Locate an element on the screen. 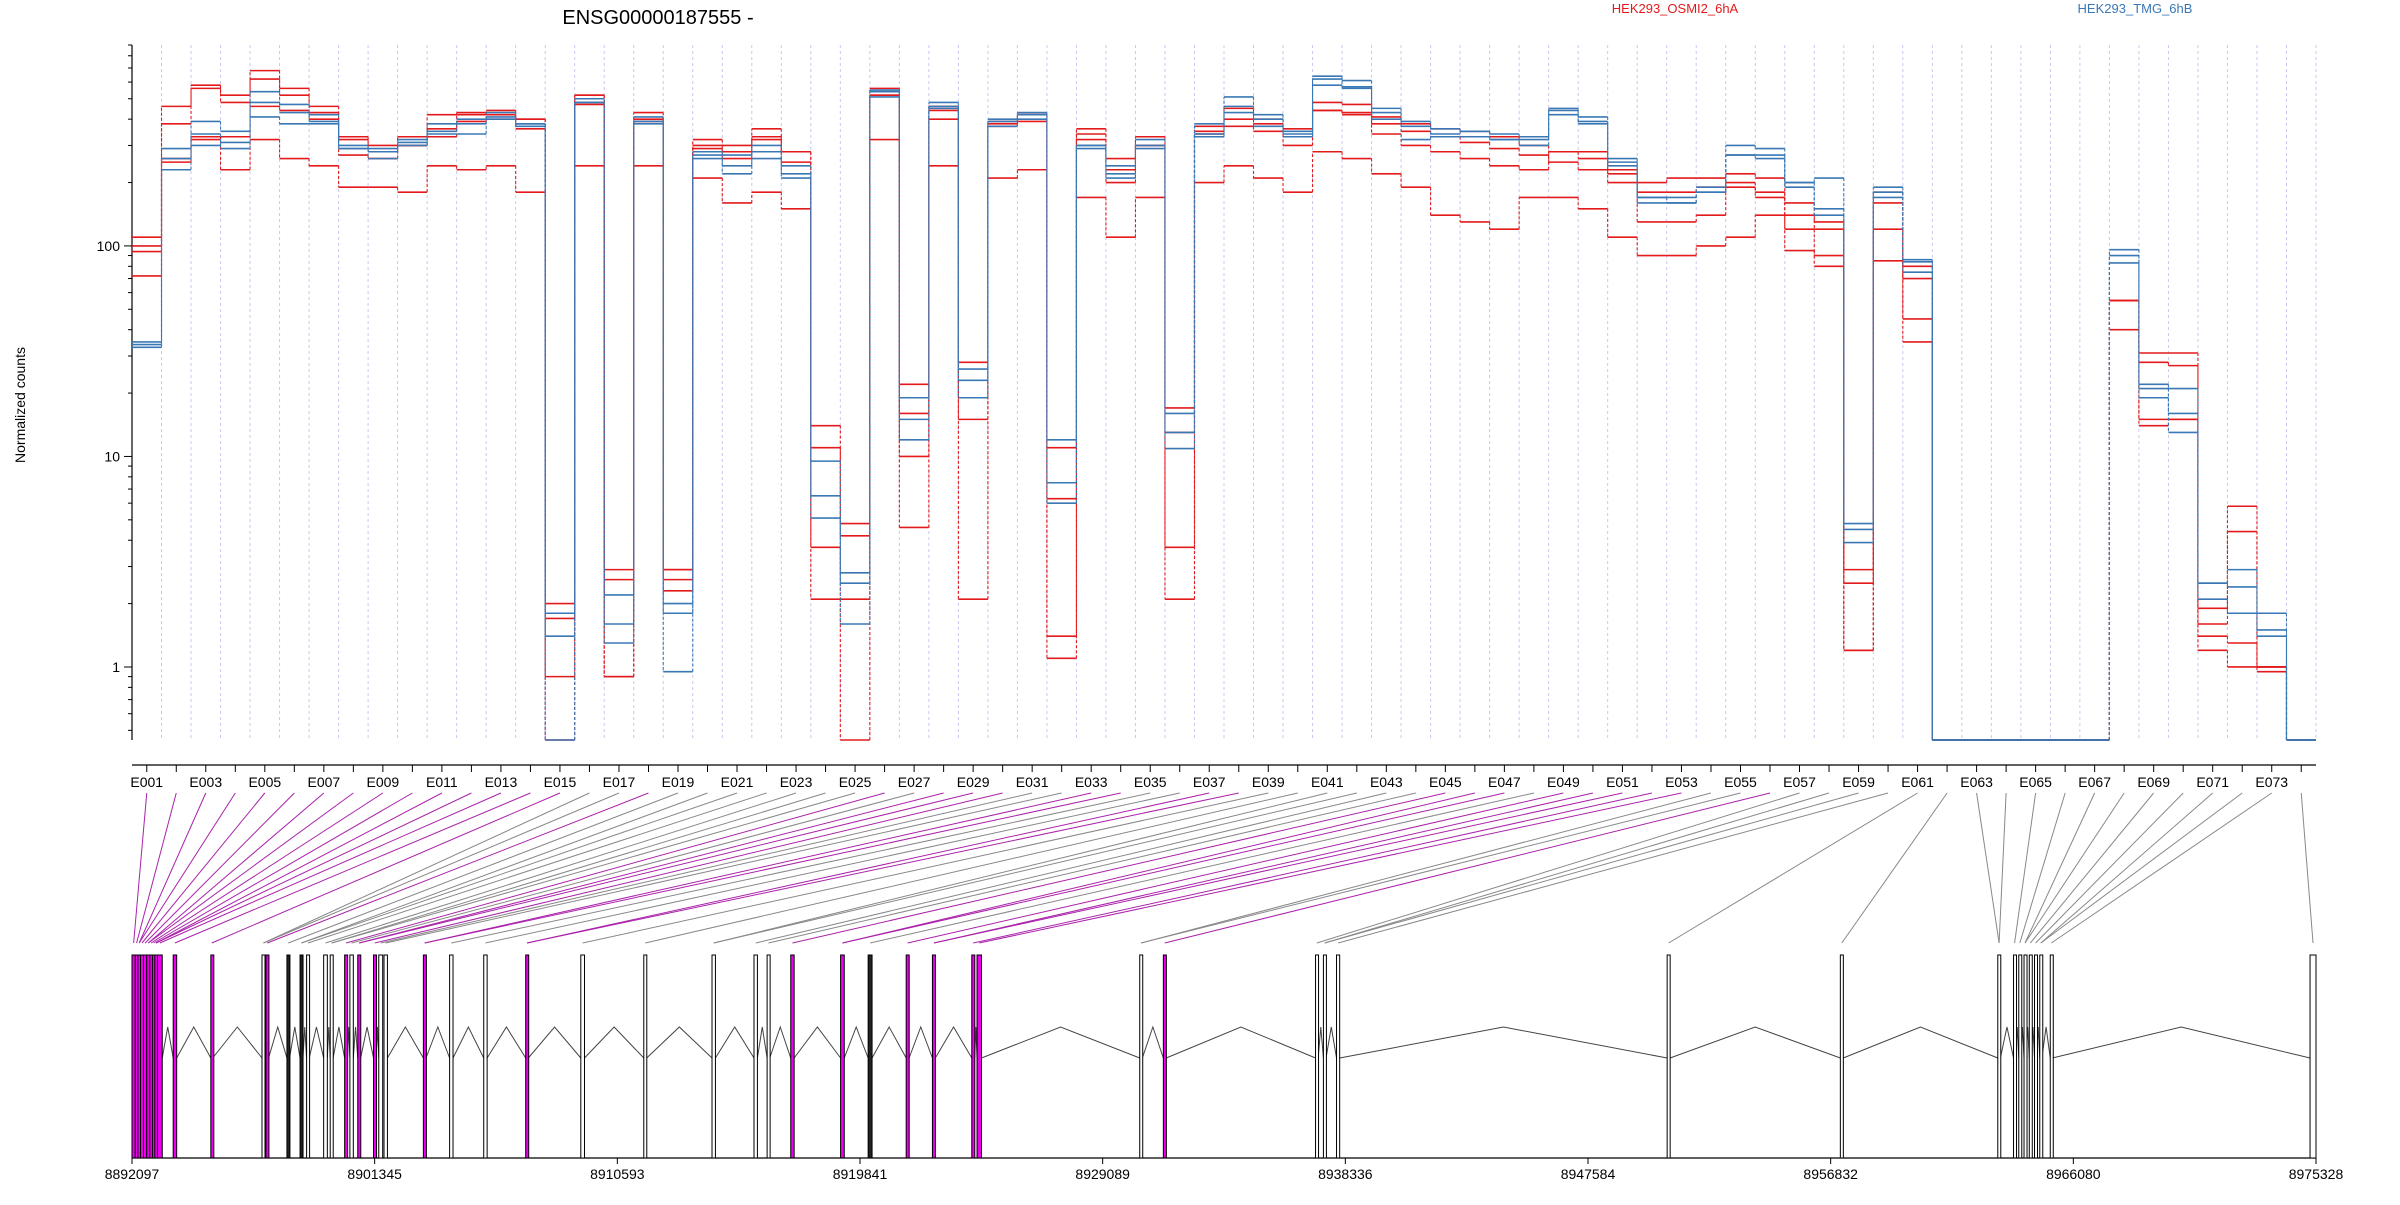  x-tick-label: E011 is located at coordinates (442, 782).